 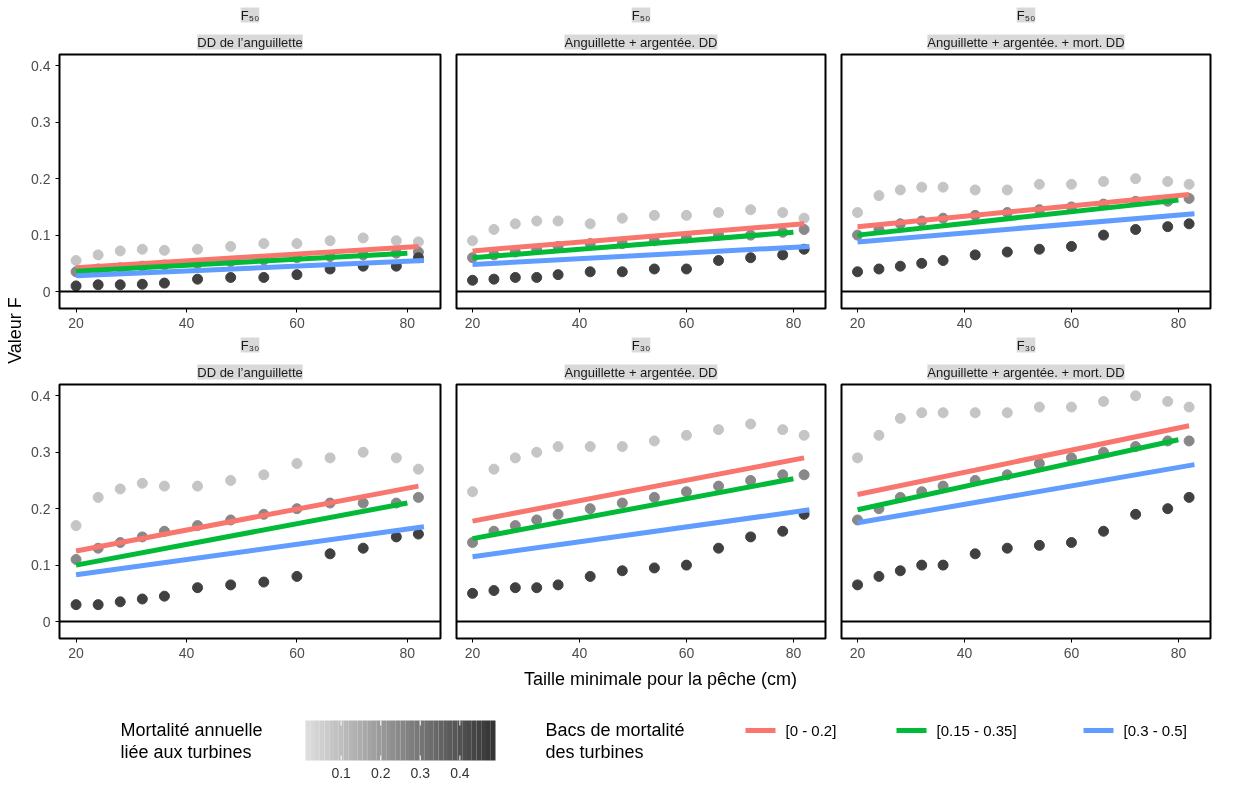 I want to click on color-bar-label: 0.4, so click(x=460, y=772).